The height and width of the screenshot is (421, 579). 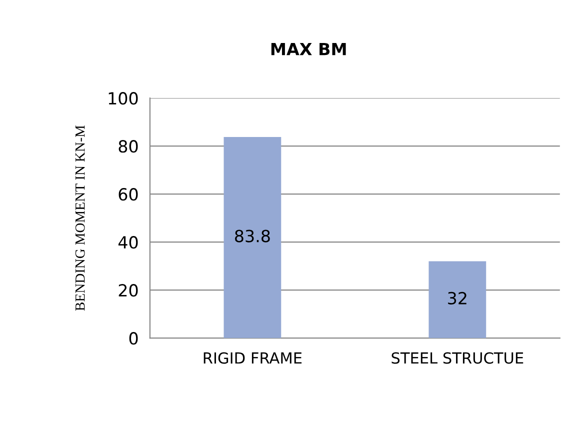 What do you see at coordinates (457, 298) in the screenshot?
I see `data-label: 32` at bounding box center [457, 298].